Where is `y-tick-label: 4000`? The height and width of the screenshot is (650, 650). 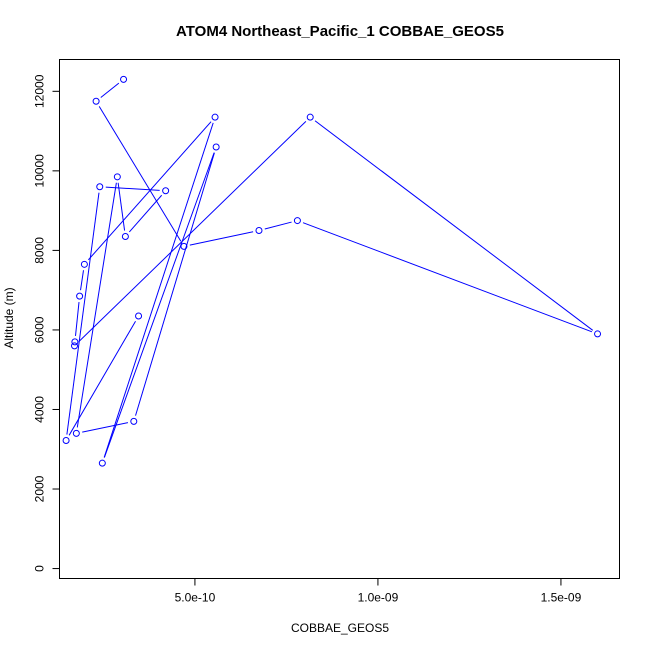 y-tick-label: 4000 is located at coordinates (40, 409).